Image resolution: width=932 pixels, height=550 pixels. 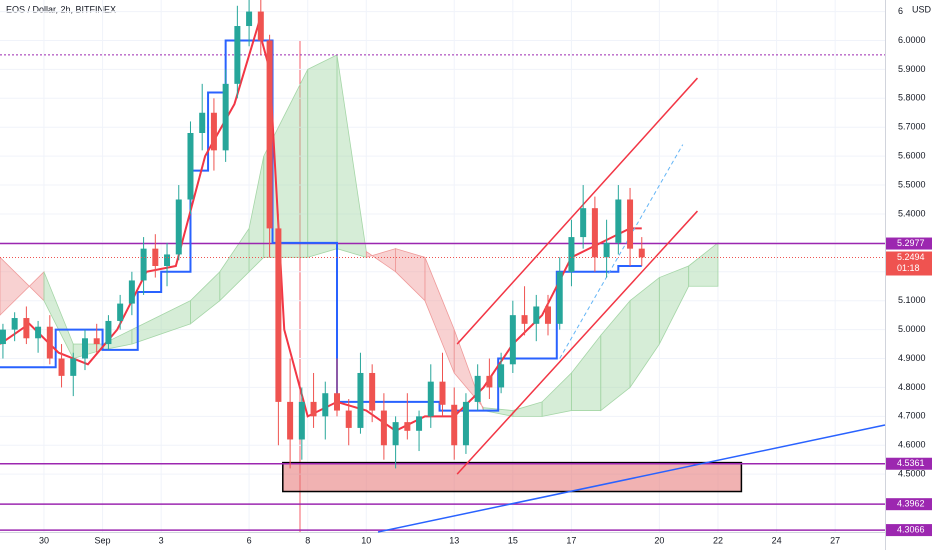 I want to click on y-tick-label: 5.7000, so click(x=912, y=127).